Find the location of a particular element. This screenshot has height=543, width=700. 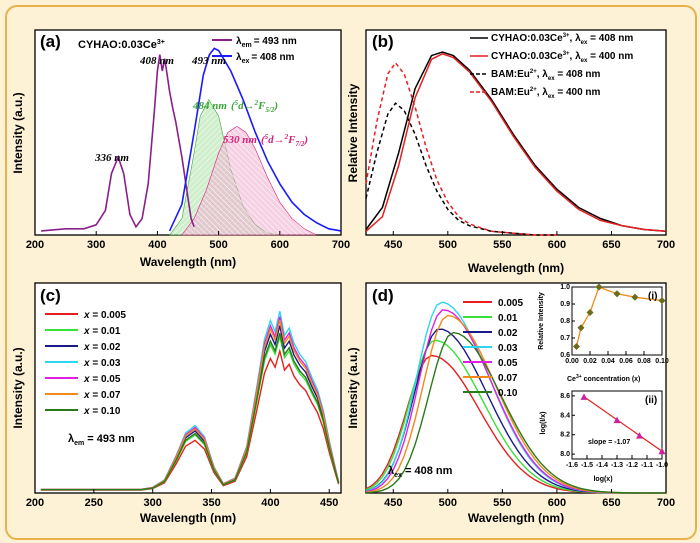

panel-a-title: CYHAO:0.03Ce3+ is located at coordinates (121, 45).